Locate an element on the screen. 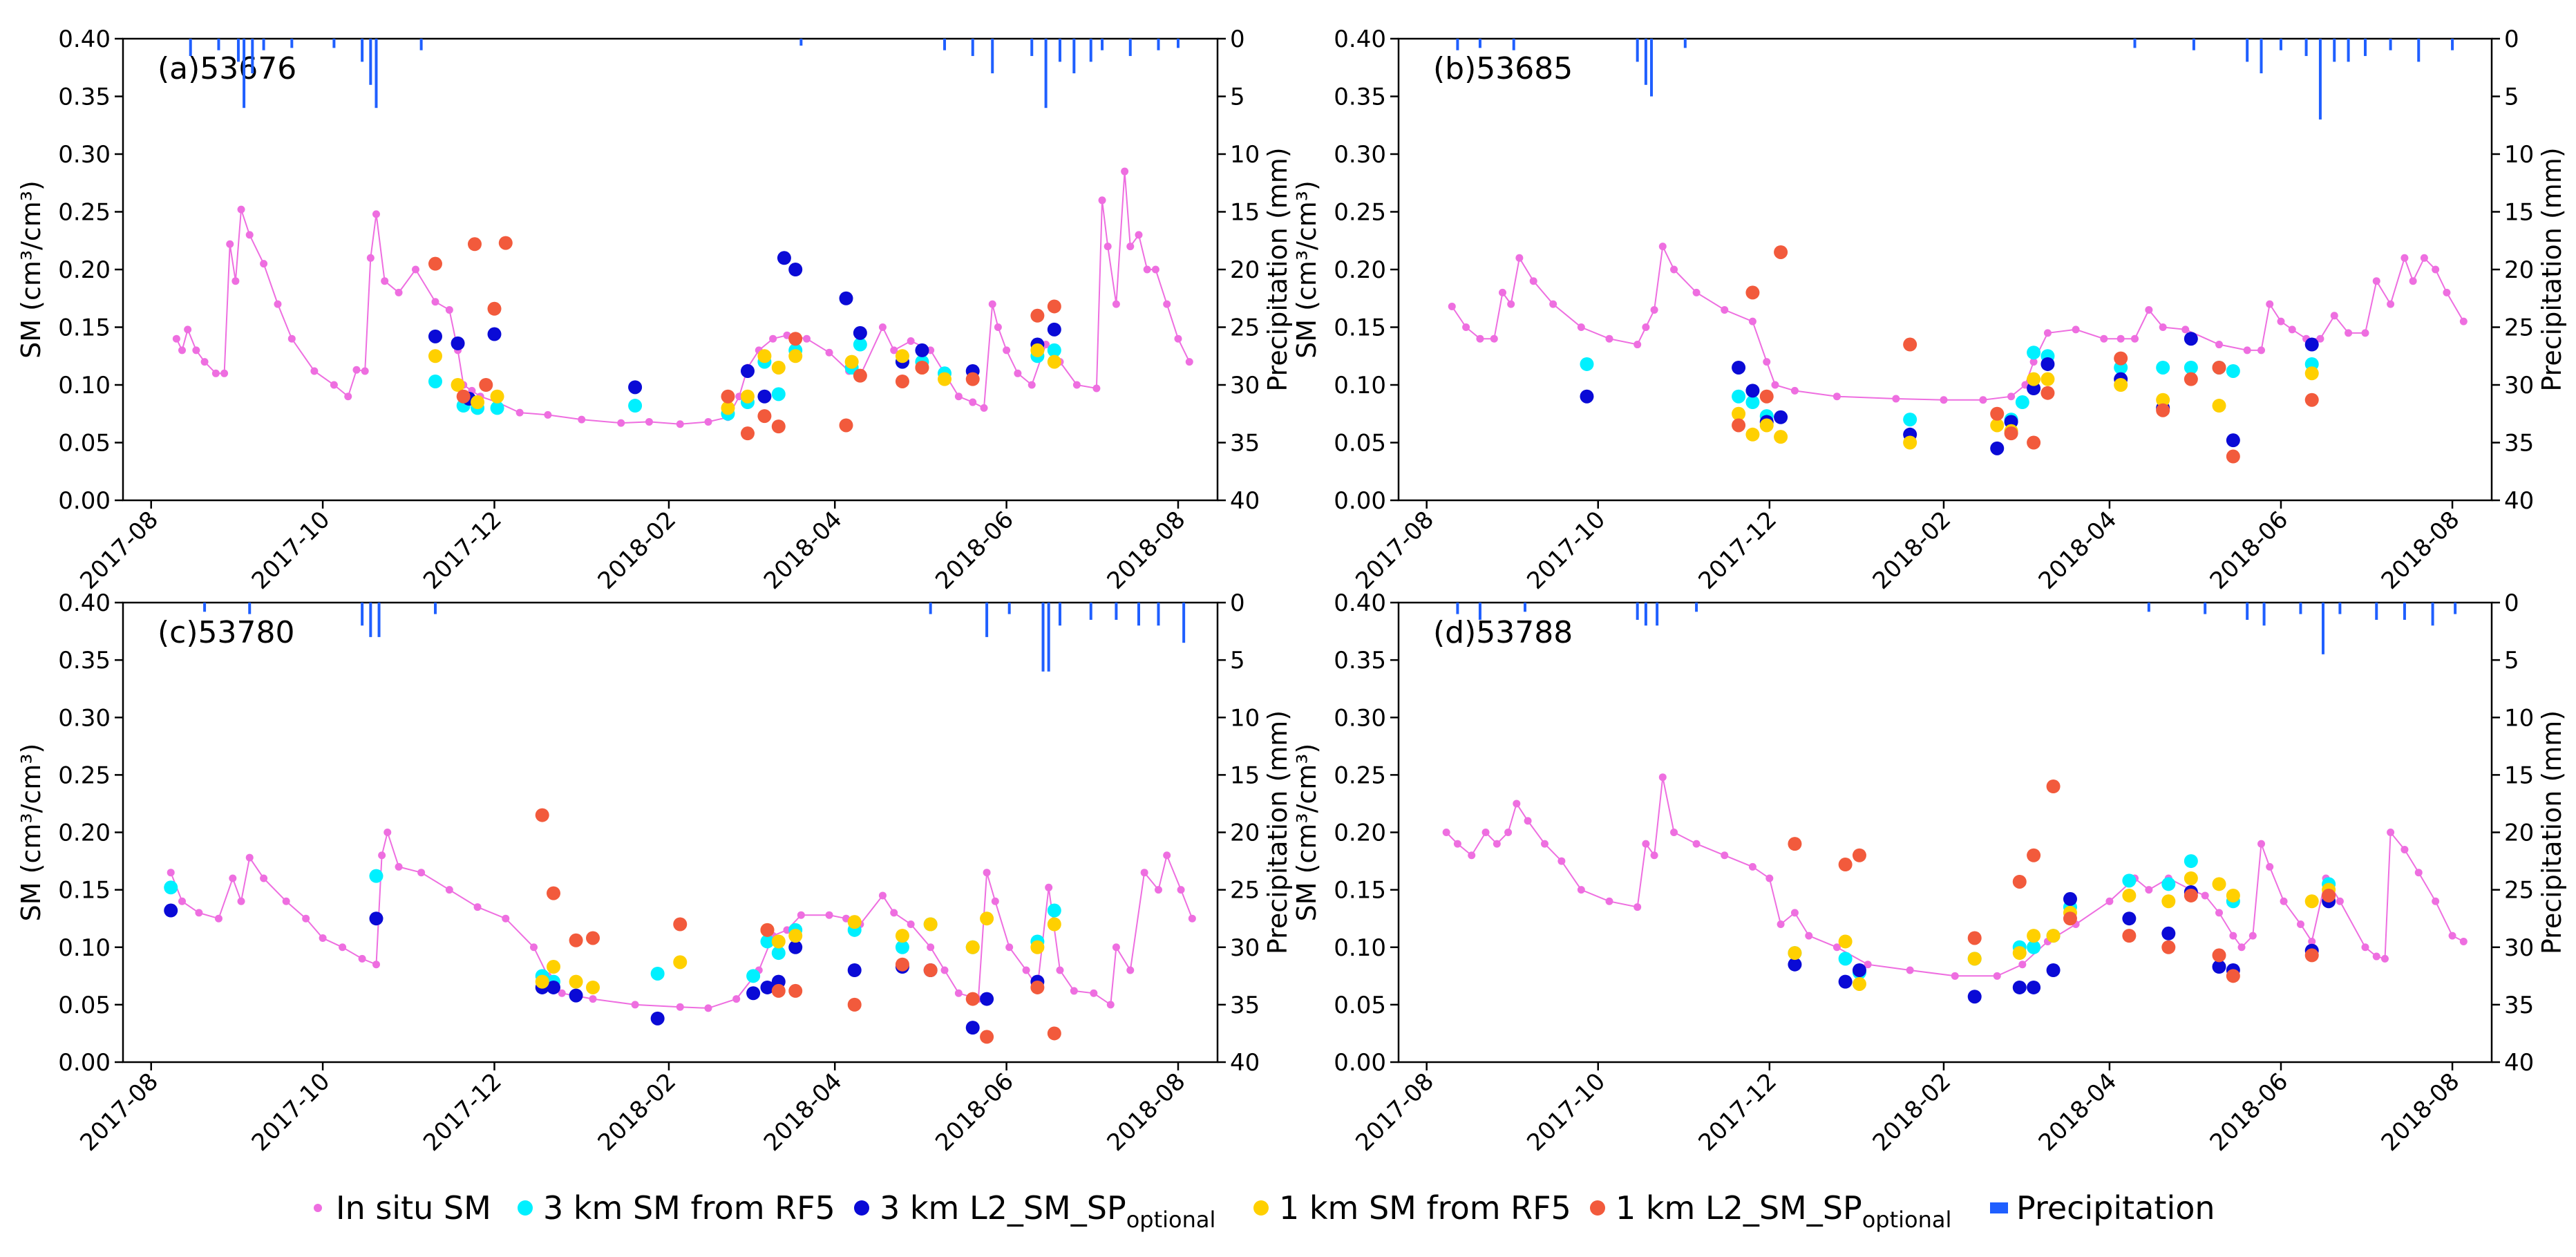 Image resolution: width=2576 pixels, height=1257 pixels. legend-label: 1 km L2_SM_SPoptional is located at coordinates (1783, 1211).